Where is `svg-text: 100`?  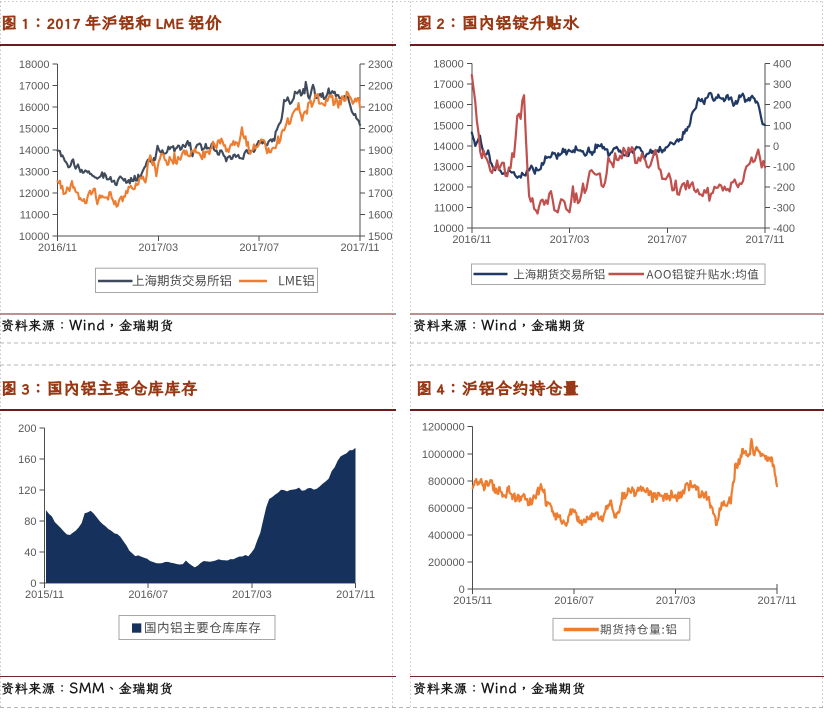
svg-text: 100 is located at coordinates (782, 126).